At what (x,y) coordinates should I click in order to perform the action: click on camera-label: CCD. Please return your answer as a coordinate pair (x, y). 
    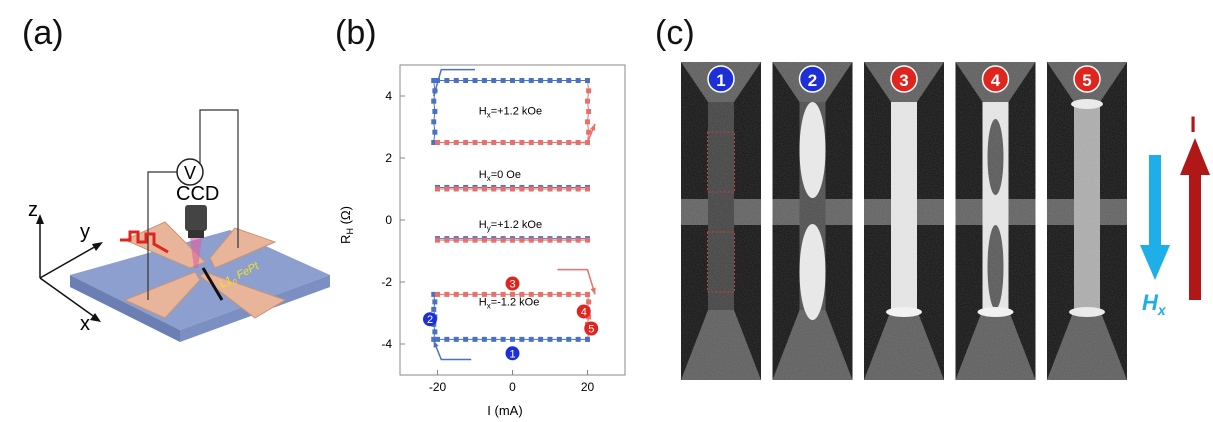
    Looking at the image, I should click on (197, 194).